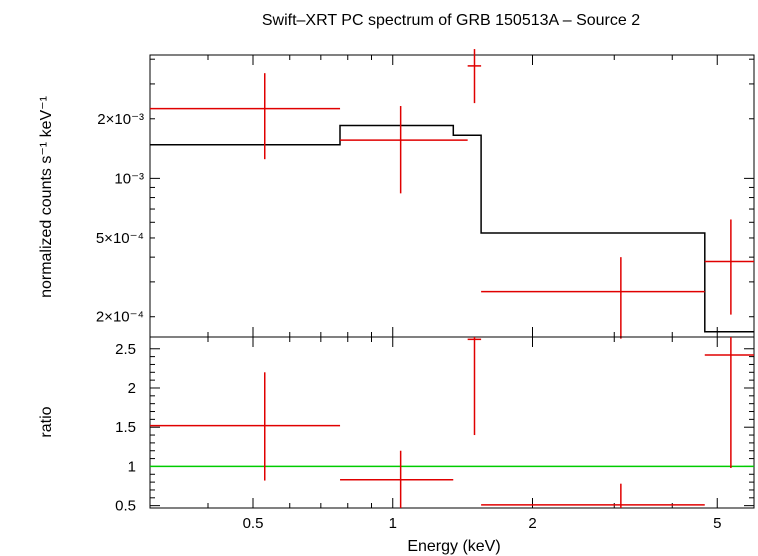 This screenshot has height=556, width=758. What do you see at coordinates (253, 523) in the screenshot?
I see `x-tick-label: 0.5` at bounding box center [253, 523].